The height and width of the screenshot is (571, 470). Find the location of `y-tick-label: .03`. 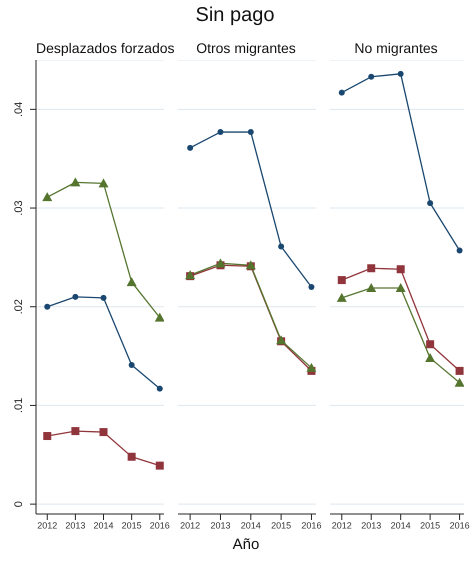

y-tick-label: .03 is located at coordinates (19, 208).